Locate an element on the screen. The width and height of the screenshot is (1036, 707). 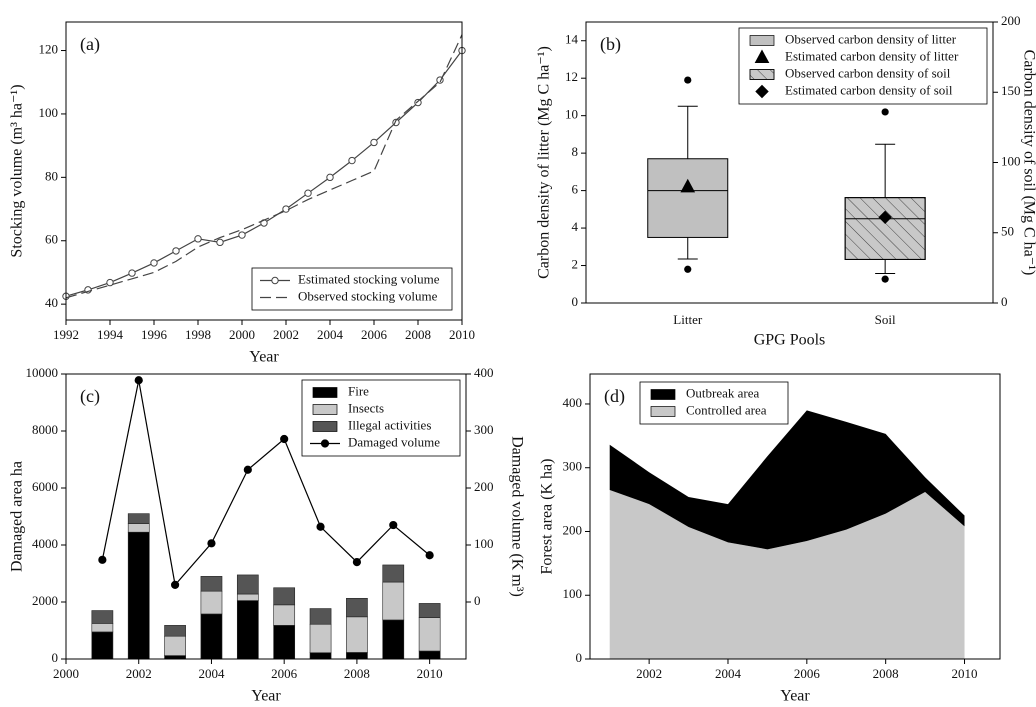
y-tick-label: 40 is located at coordinates (51, 302).